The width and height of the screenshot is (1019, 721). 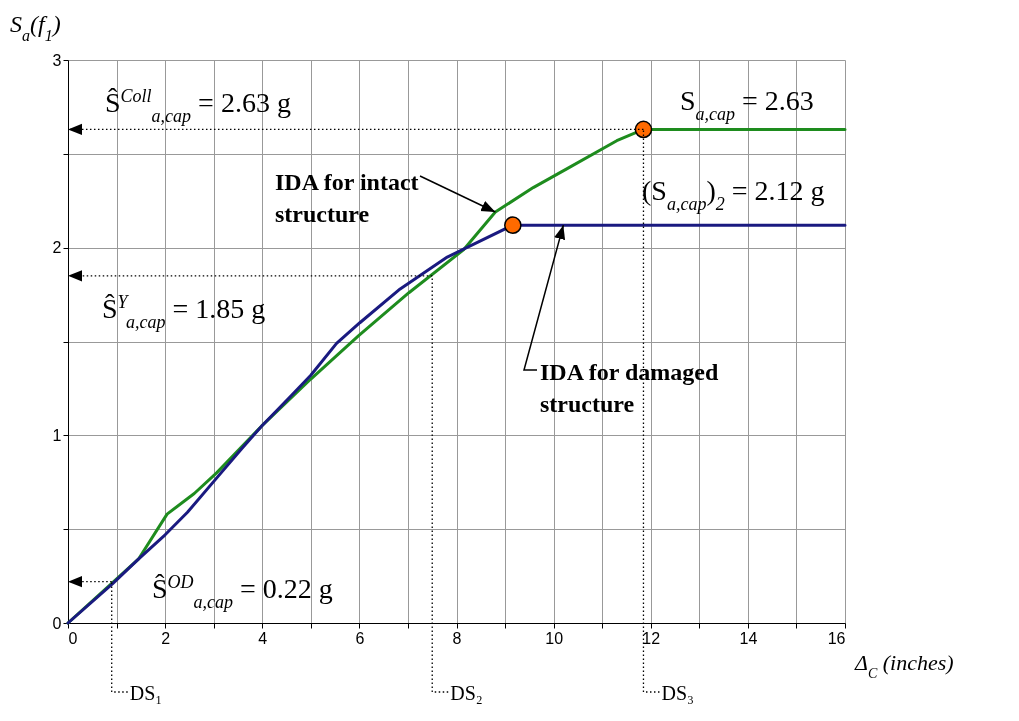 I want to click on annotation: Ŝ$^{OD}$$_{a,cap}$ = 0.22 g, so click(x=242, y=592).